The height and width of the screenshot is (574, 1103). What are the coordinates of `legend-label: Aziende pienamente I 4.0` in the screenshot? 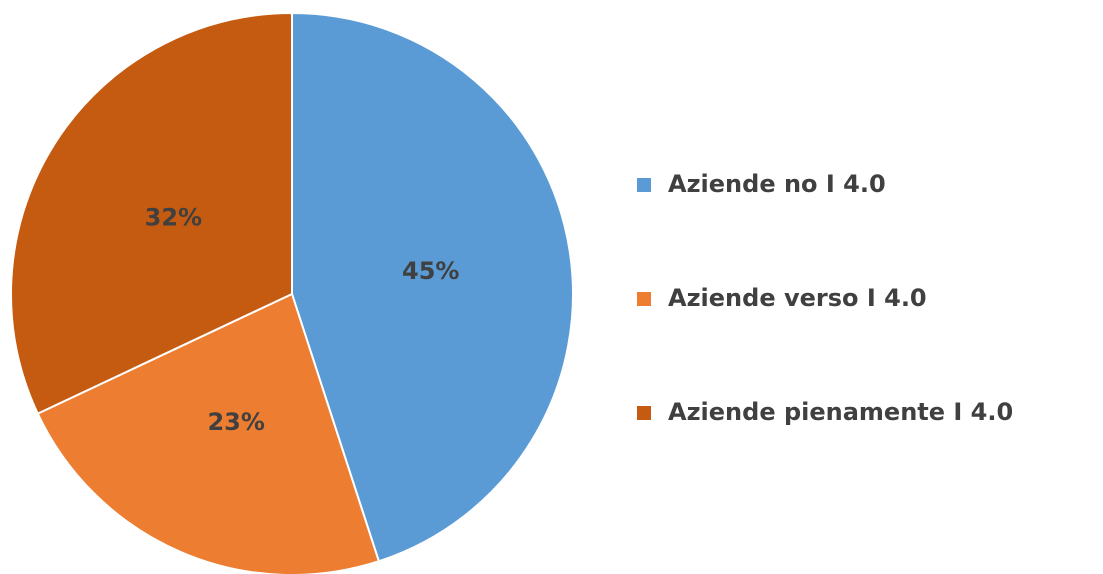 It's located at (840, 412).